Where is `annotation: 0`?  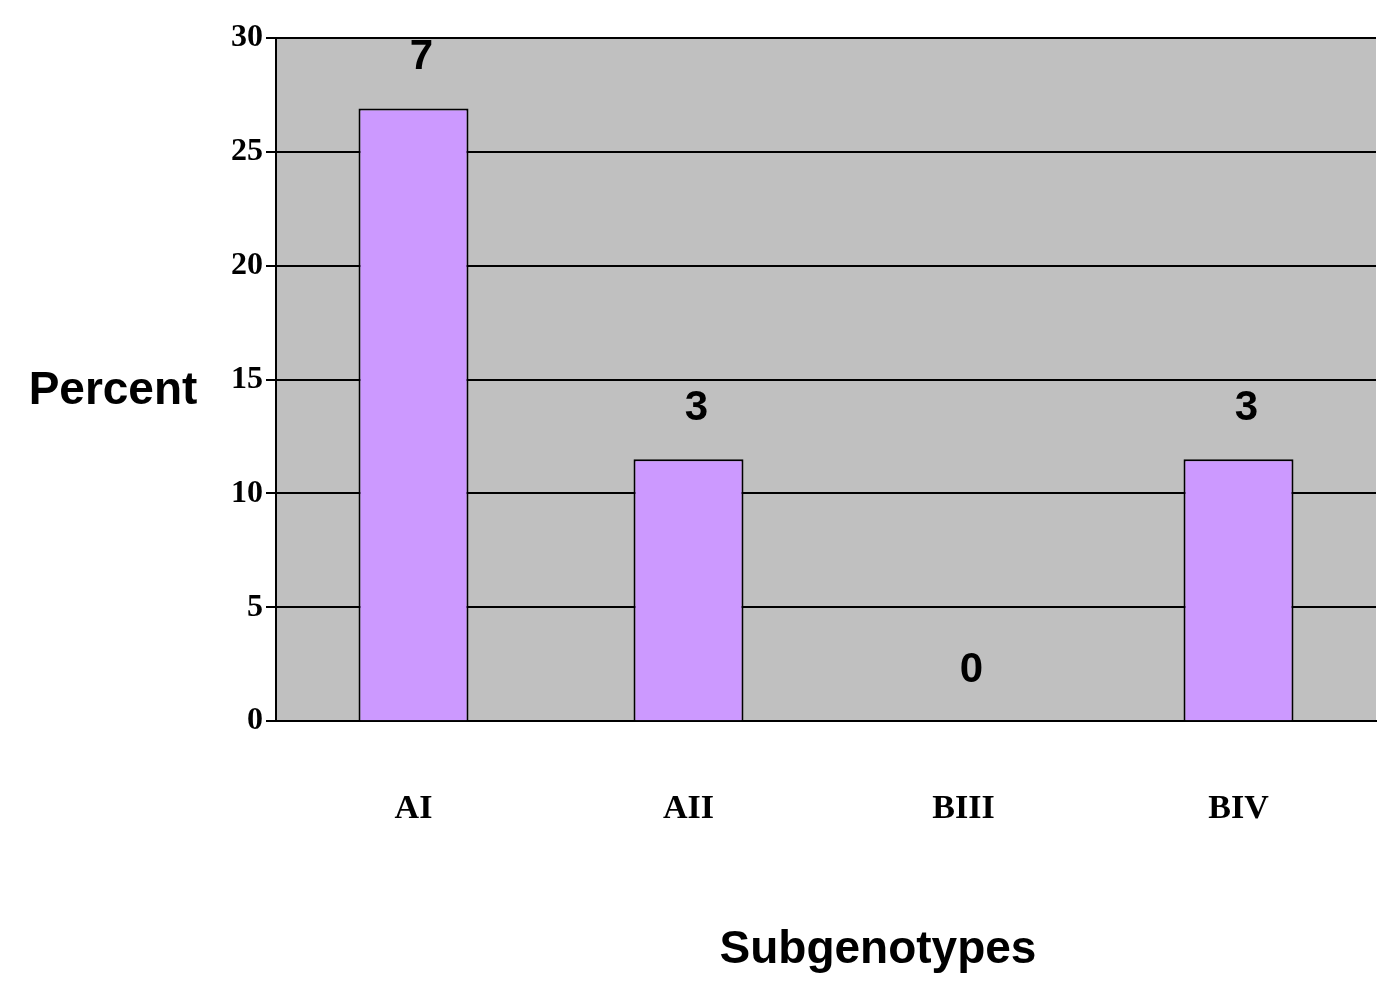 annotation: 0 is located at coordinates (971, 667).